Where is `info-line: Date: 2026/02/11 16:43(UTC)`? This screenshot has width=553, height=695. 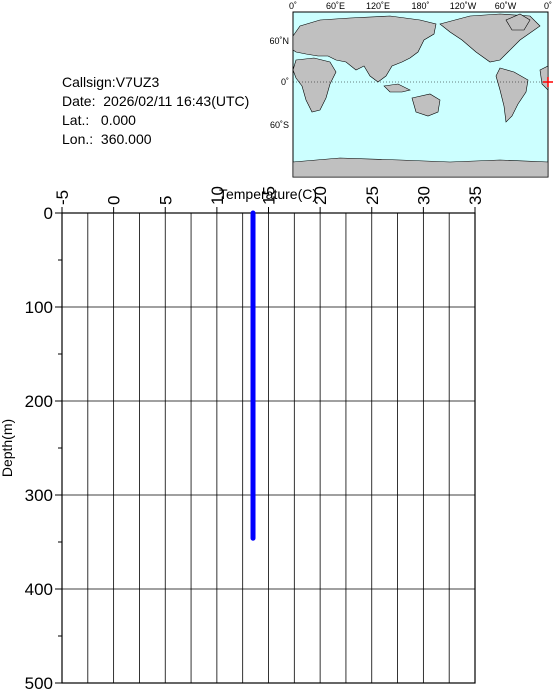
info-line: Date: 2026/02/11 16:43(UTC) is located at coordinates (155, 101).